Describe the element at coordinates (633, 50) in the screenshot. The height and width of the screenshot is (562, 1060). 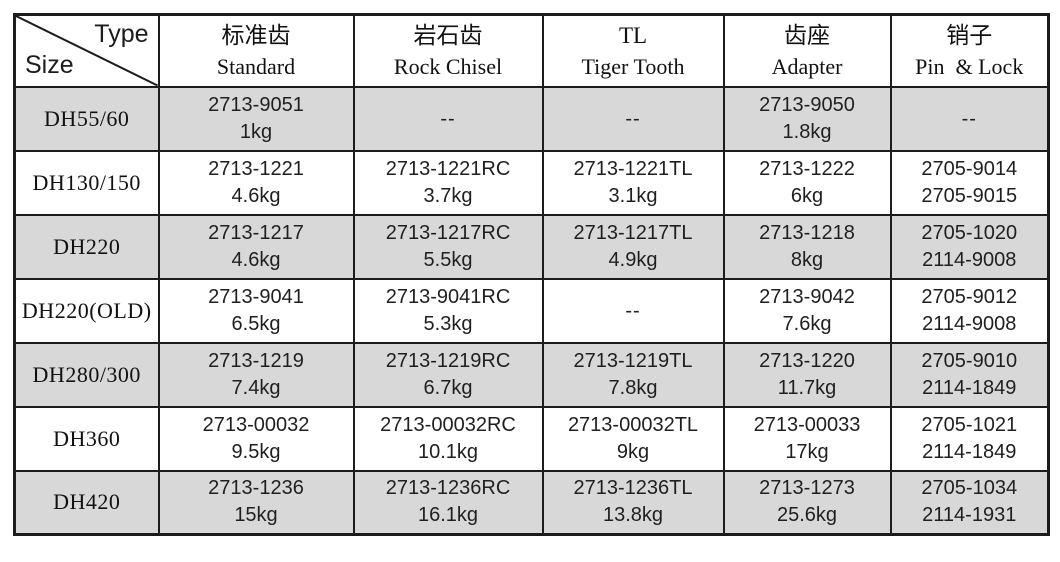
I see `column-header-tiger-tooth: TL Tiger Tooth` at that location.